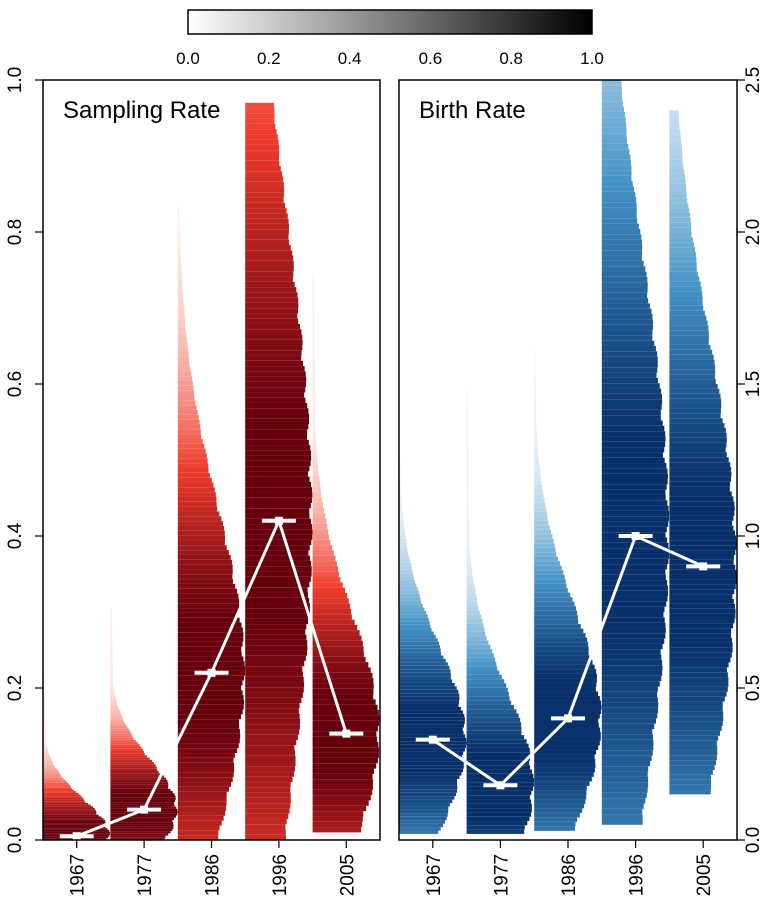 This screenshot has width=771, height=905. What do you see at coordinates (15, 232) in the screenshot?
I see `y-tick-label: 0.8` at bounding box center [15, 232].